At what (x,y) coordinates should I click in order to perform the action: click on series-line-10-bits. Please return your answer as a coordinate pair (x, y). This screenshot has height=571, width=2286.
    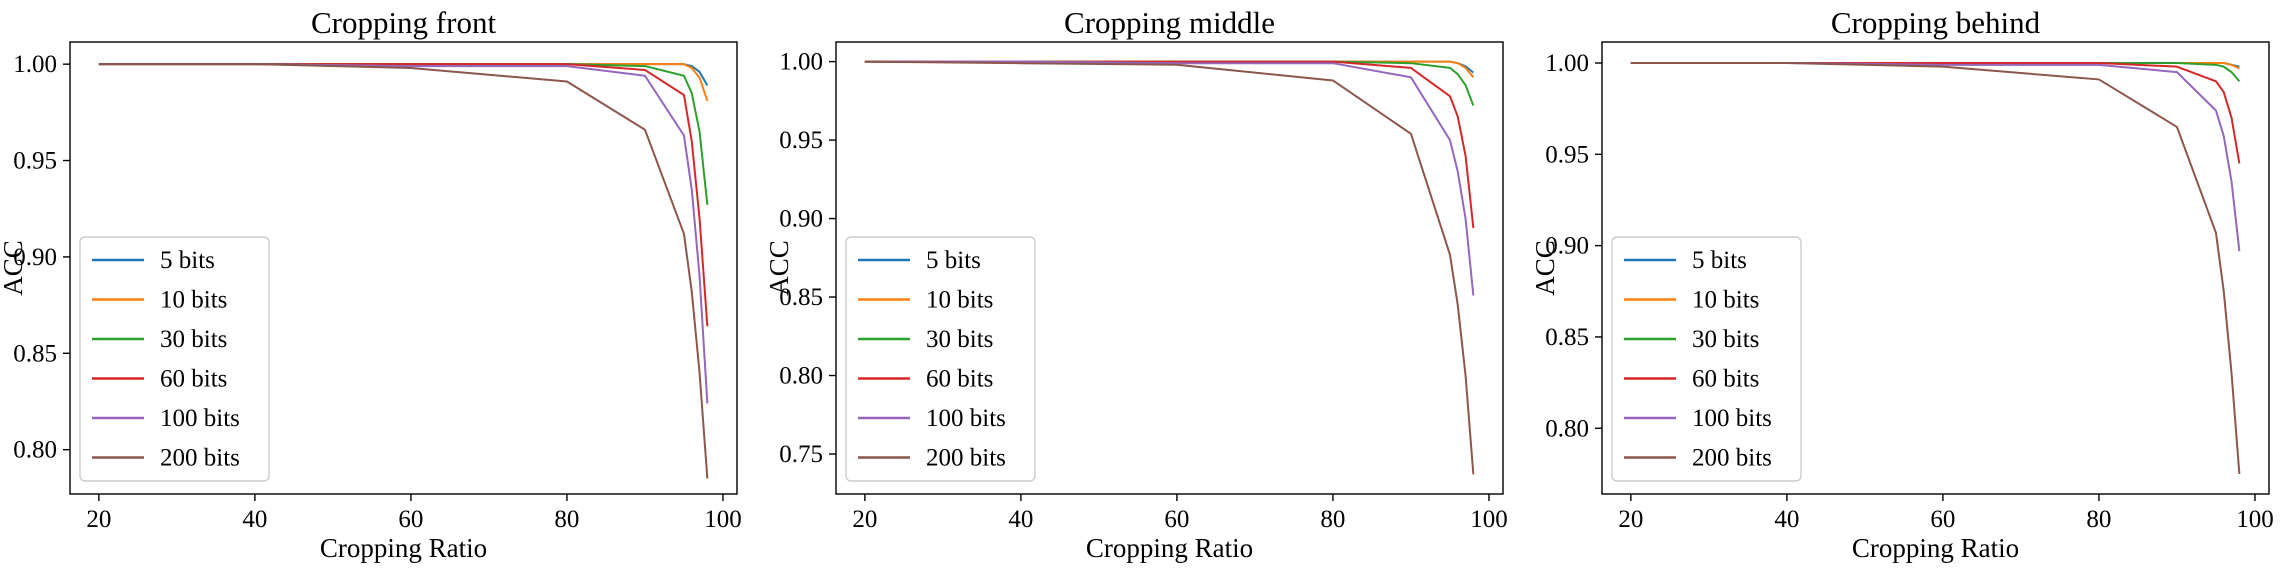
    Looking at the image, I should click on (403, 82).